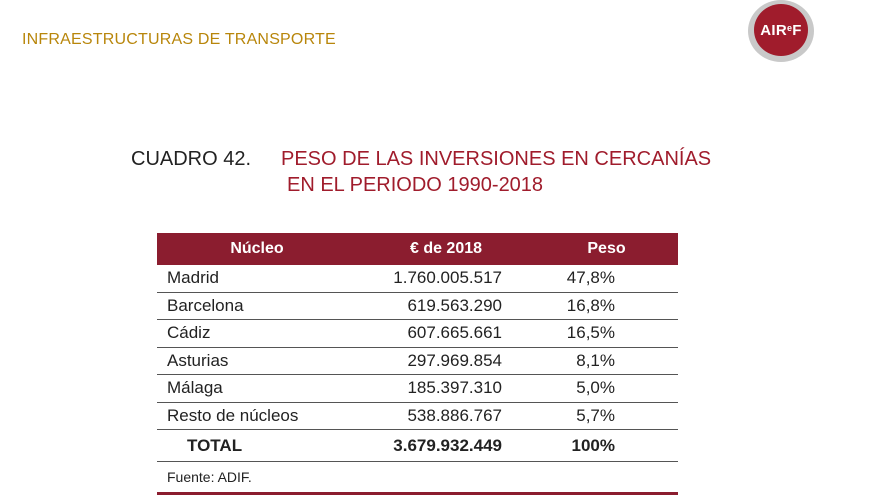  Describe the element at coordinates (606, 249) in the screenshot. I see `column-header-peso: Peso` at that location.